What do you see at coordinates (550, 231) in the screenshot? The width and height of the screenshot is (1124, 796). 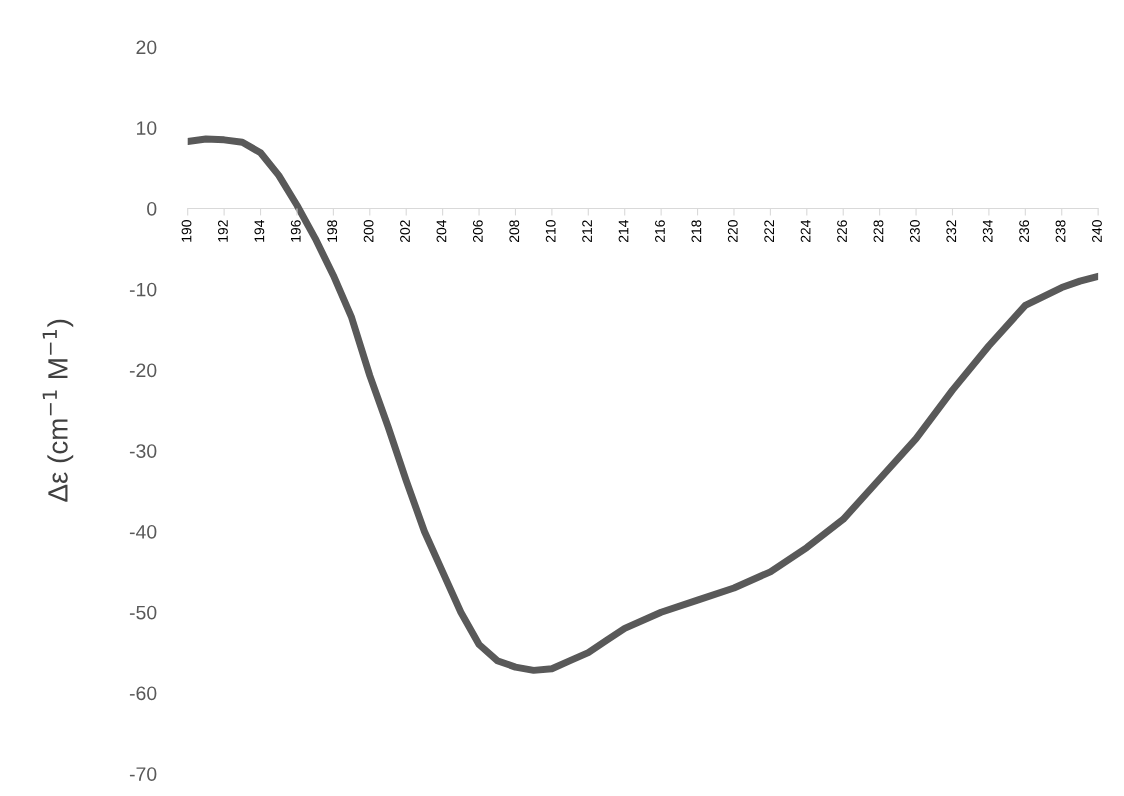 I see `x-tick-label: 210` at bounding box center [550, 231].